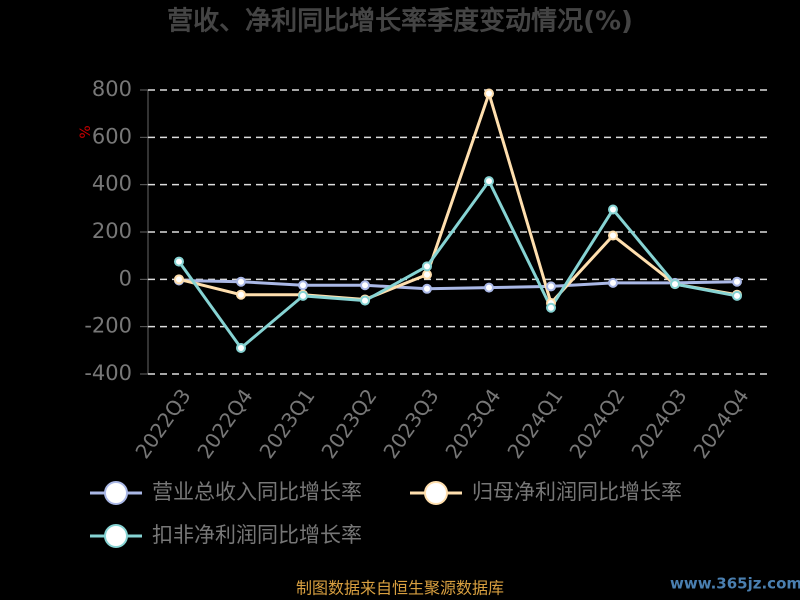  What do you see at coordinates (224, 423) in the screenshot?
I see `x-tick-label: 2022Q4` at bounding box center [224, 423].